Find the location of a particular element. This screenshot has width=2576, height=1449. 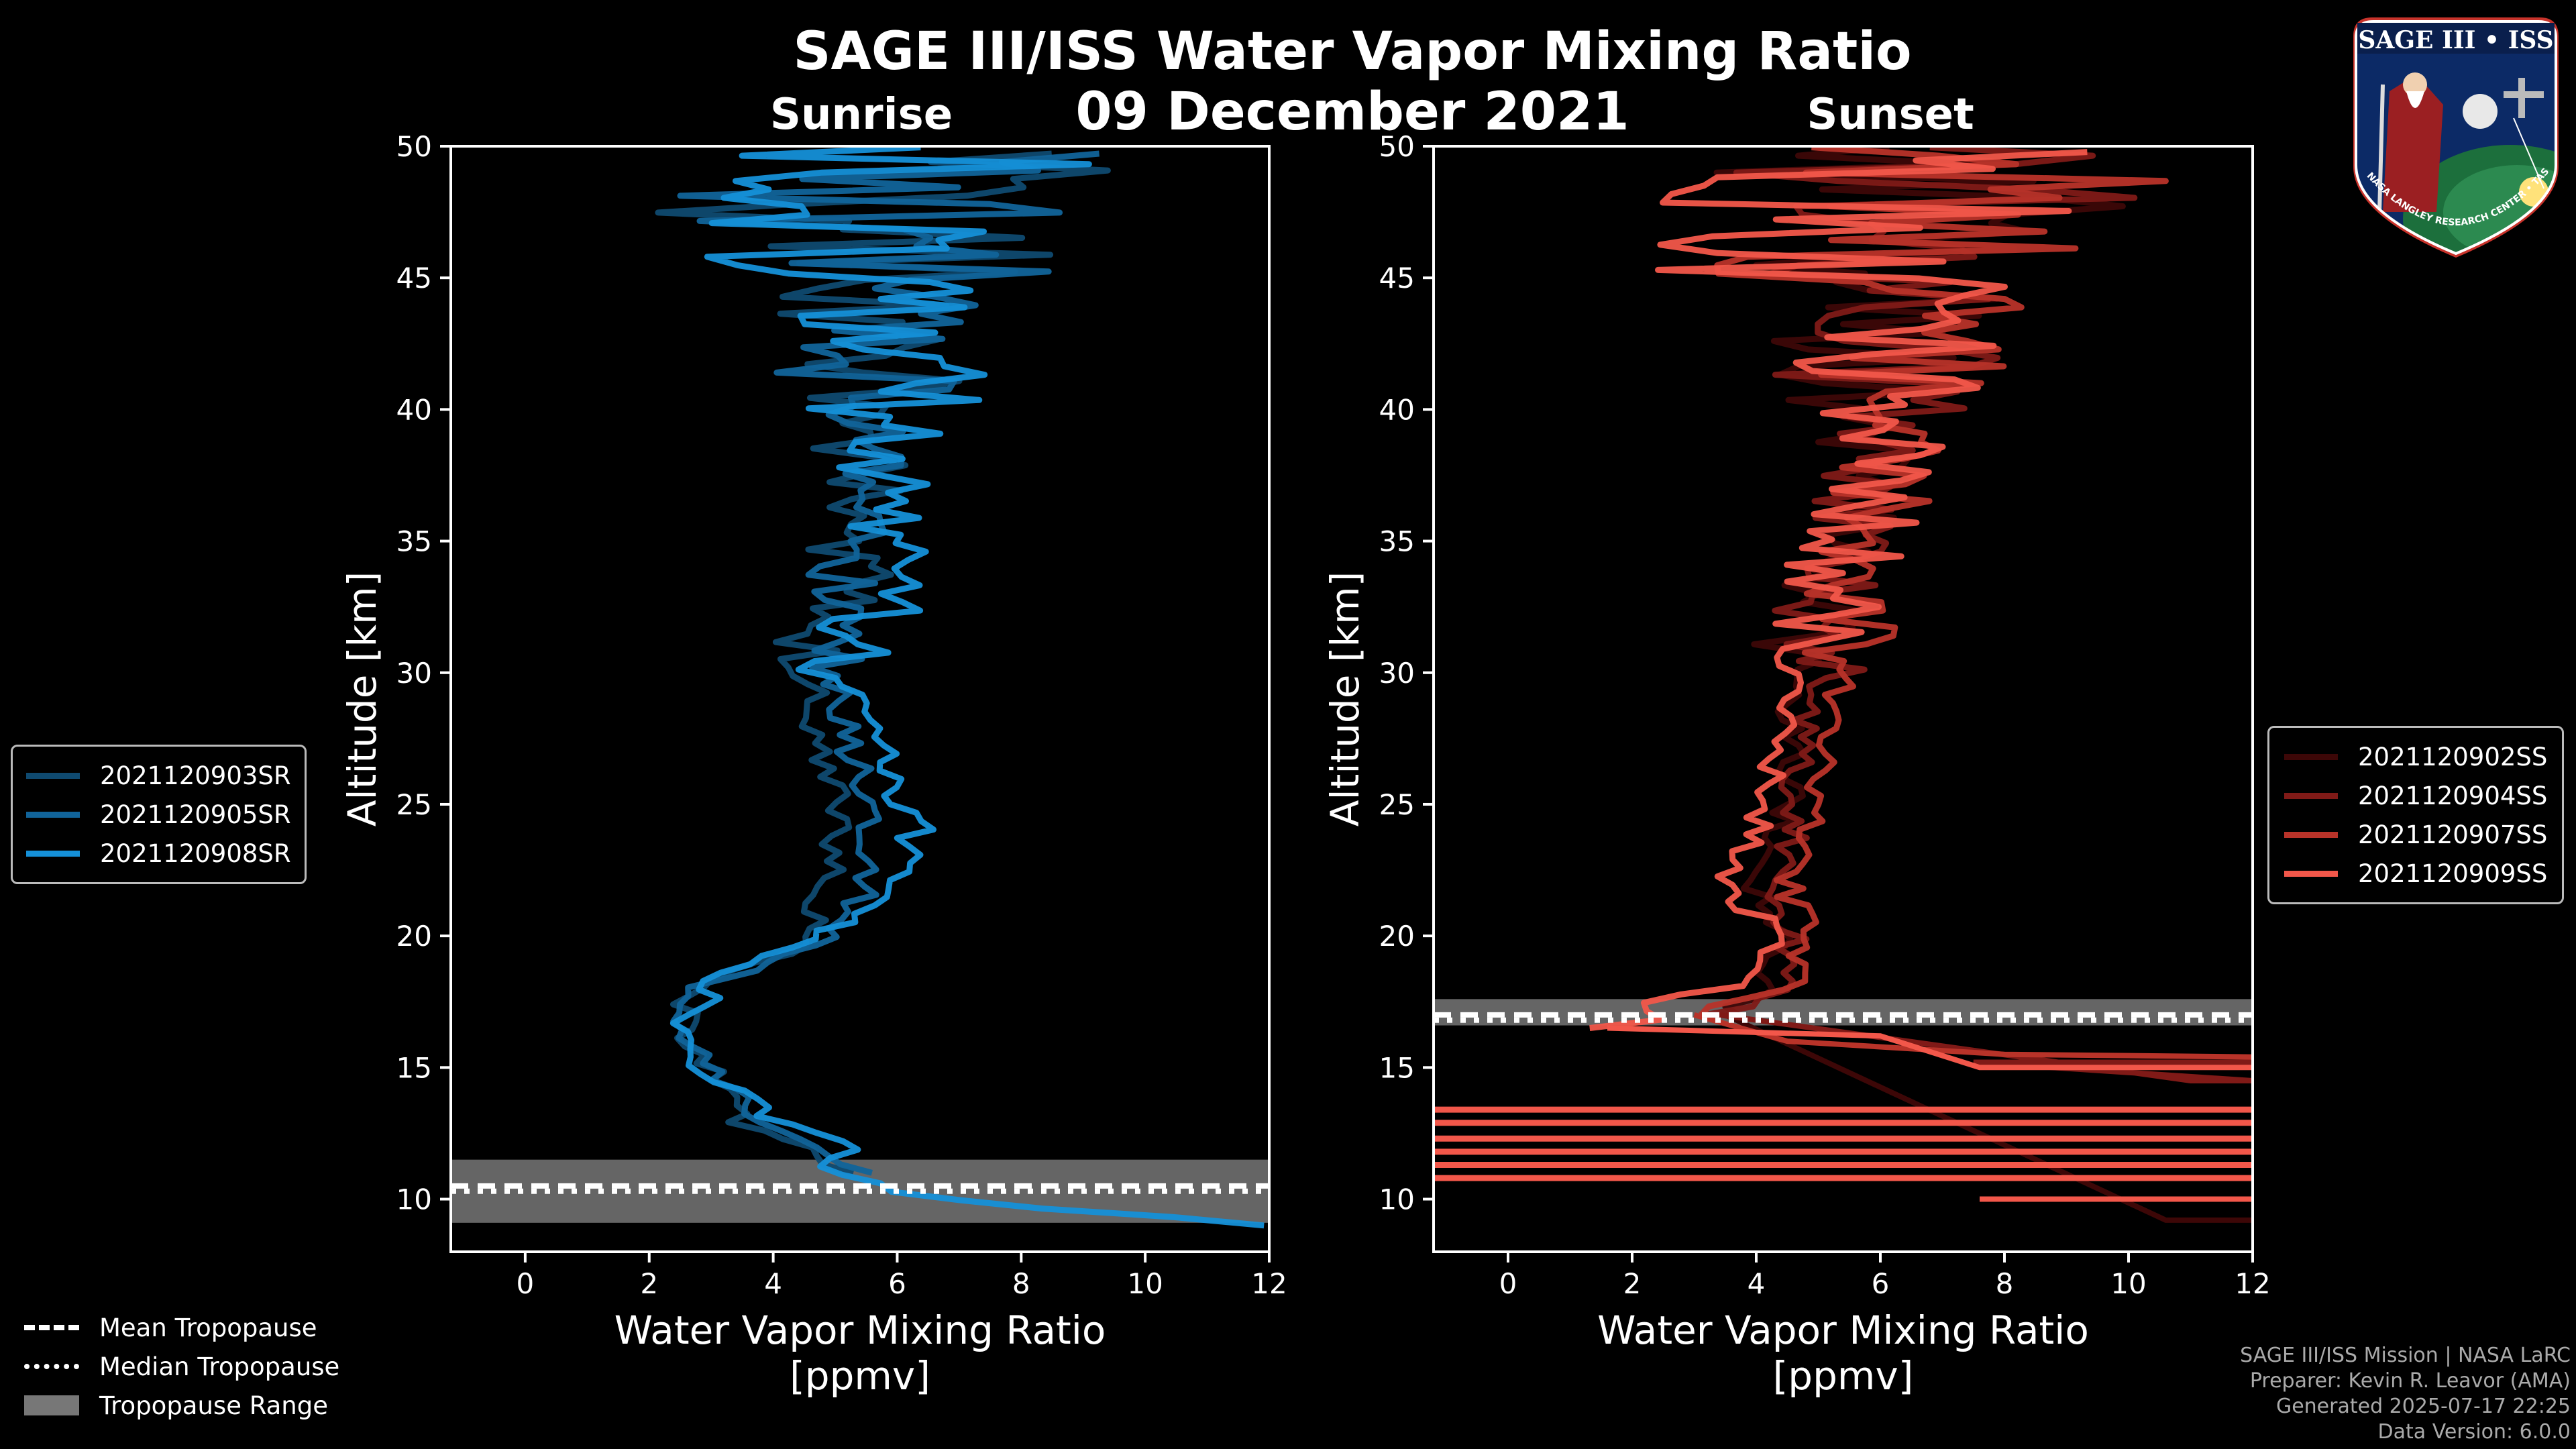

credits-line-3: Generated 2025-07-17 22:25 is located at coordinates (2423, 1406).